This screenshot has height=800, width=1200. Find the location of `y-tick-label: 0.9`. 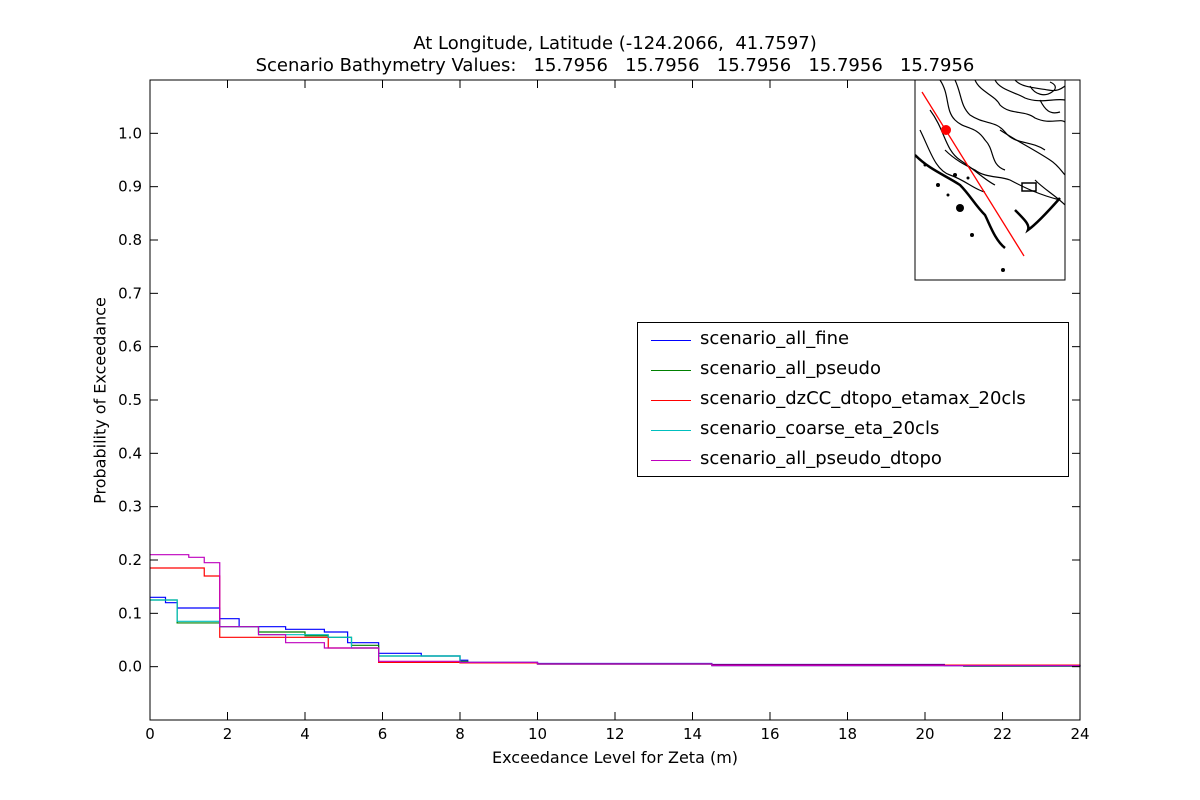

y-tick-label: 0.9 is located at coordinates (130, 187).